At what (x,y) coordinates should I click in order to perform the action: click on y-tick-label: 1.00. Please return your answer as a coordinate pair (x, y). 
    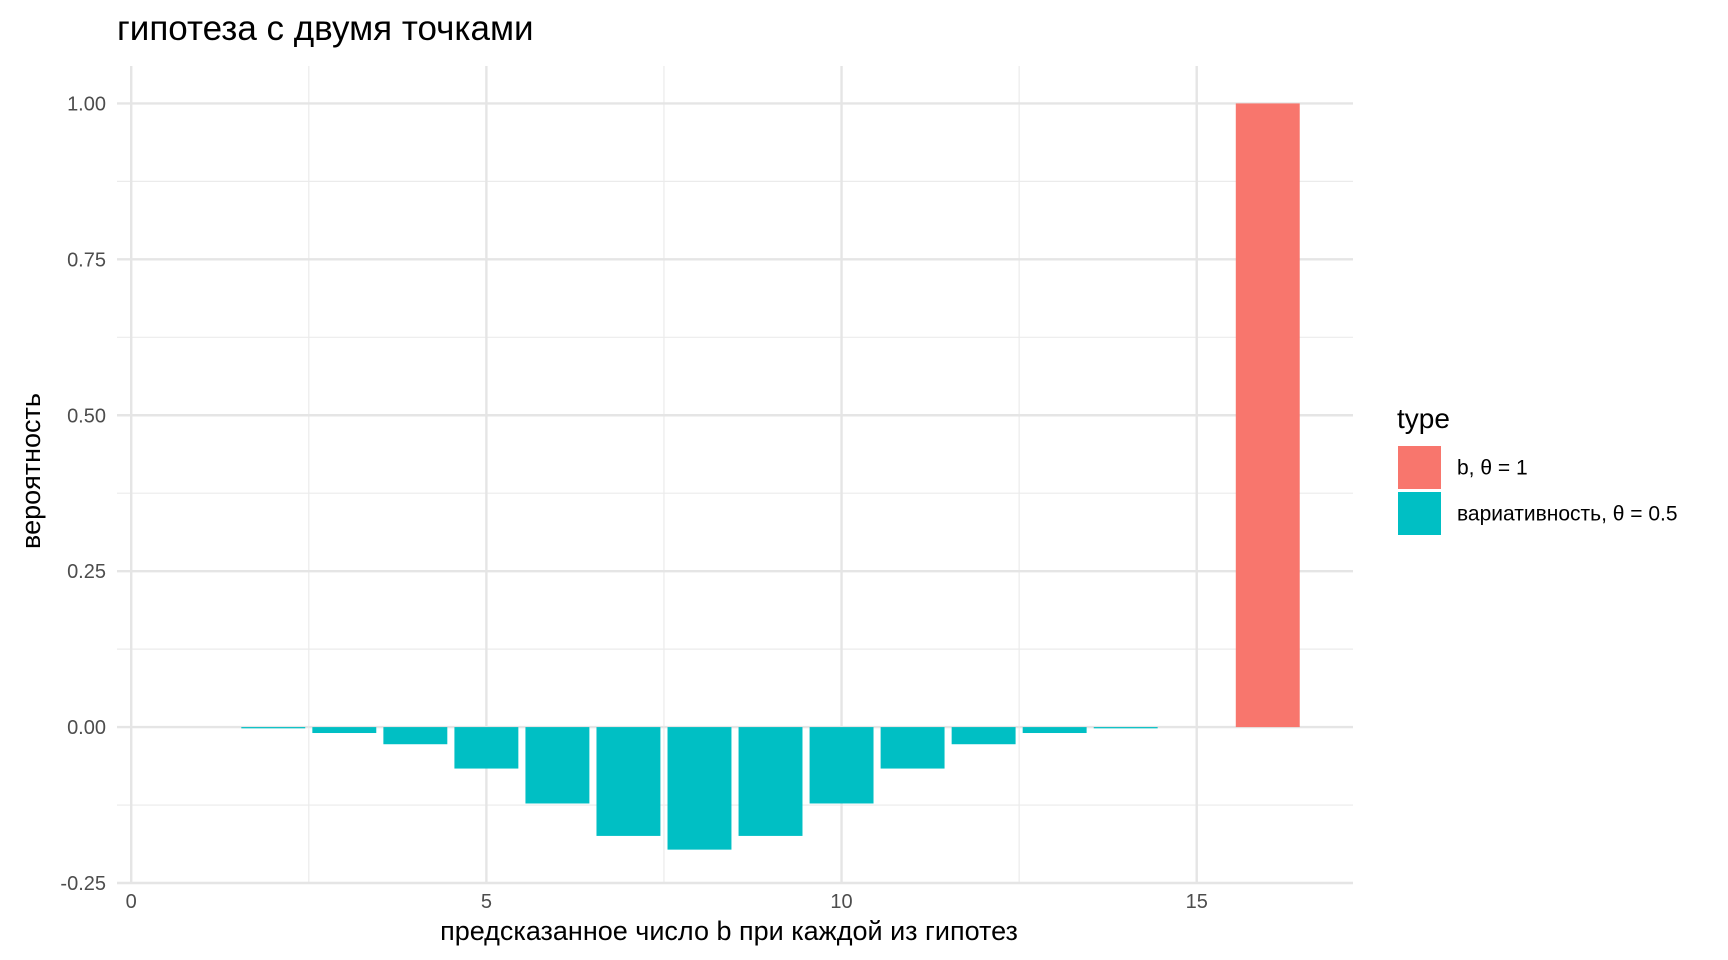
    Looking at the image, I should click on (86, 104).